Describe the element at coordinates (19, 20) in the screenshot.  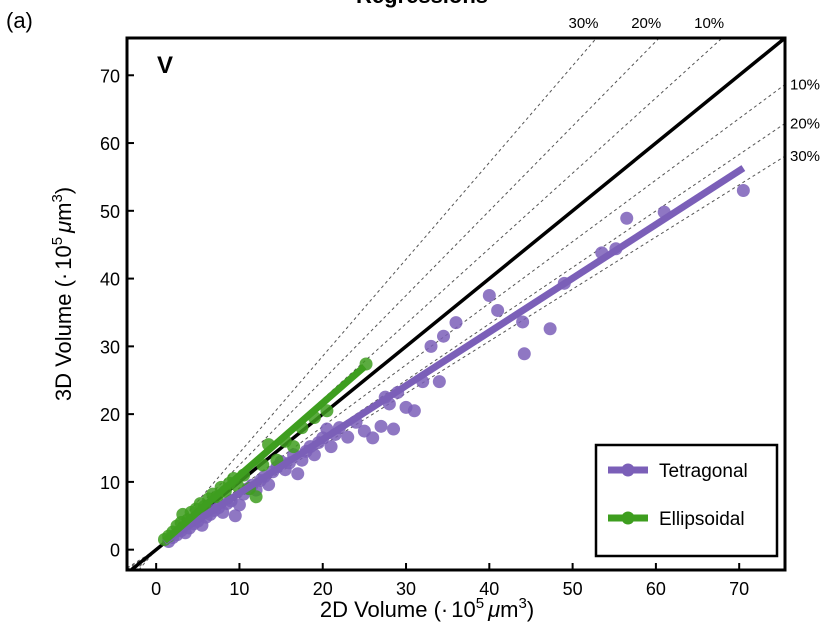
I see `panel-label: (a)` at that location.